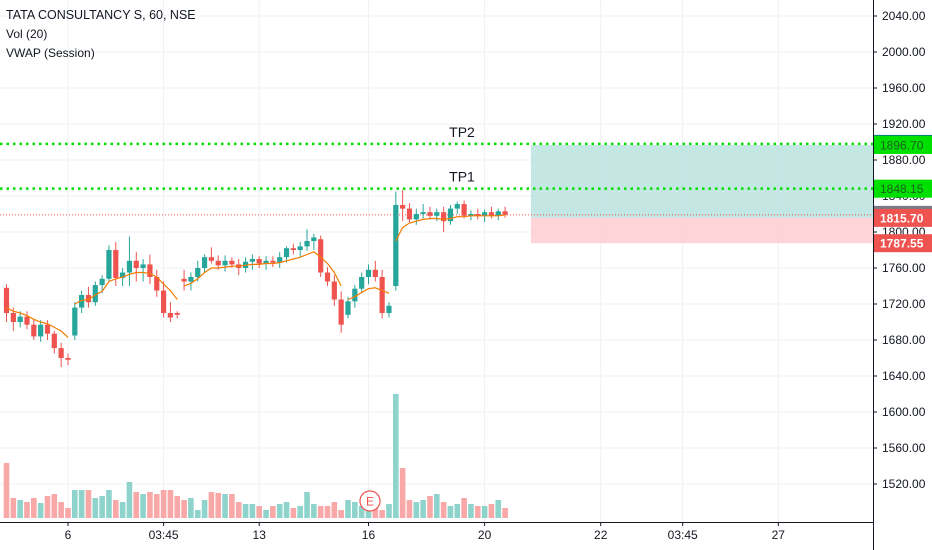  Describe the element at coordinates (255, 456) in the screenshot. I see `volume-bars` at that location.